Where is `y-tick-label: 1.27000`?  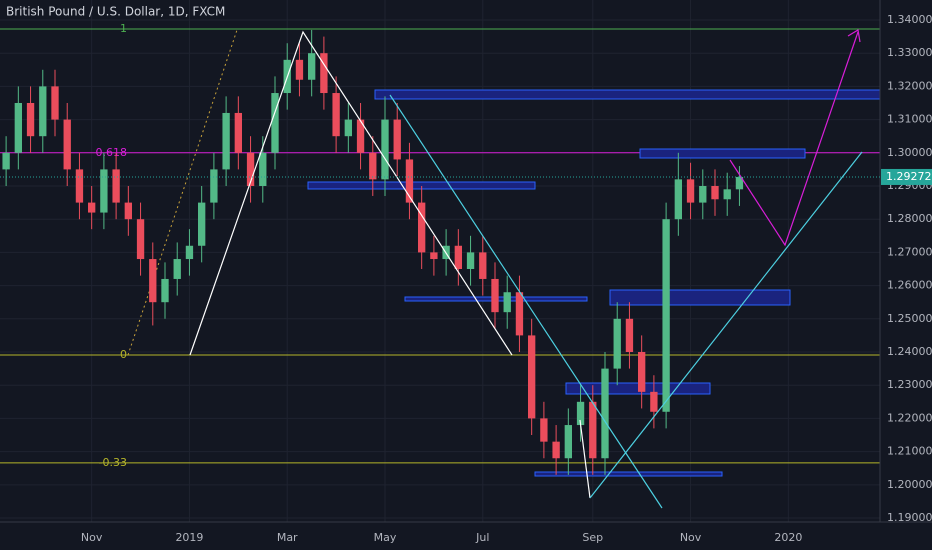
y-tick-label: 1.27000 is located at coordinates (909, 251).